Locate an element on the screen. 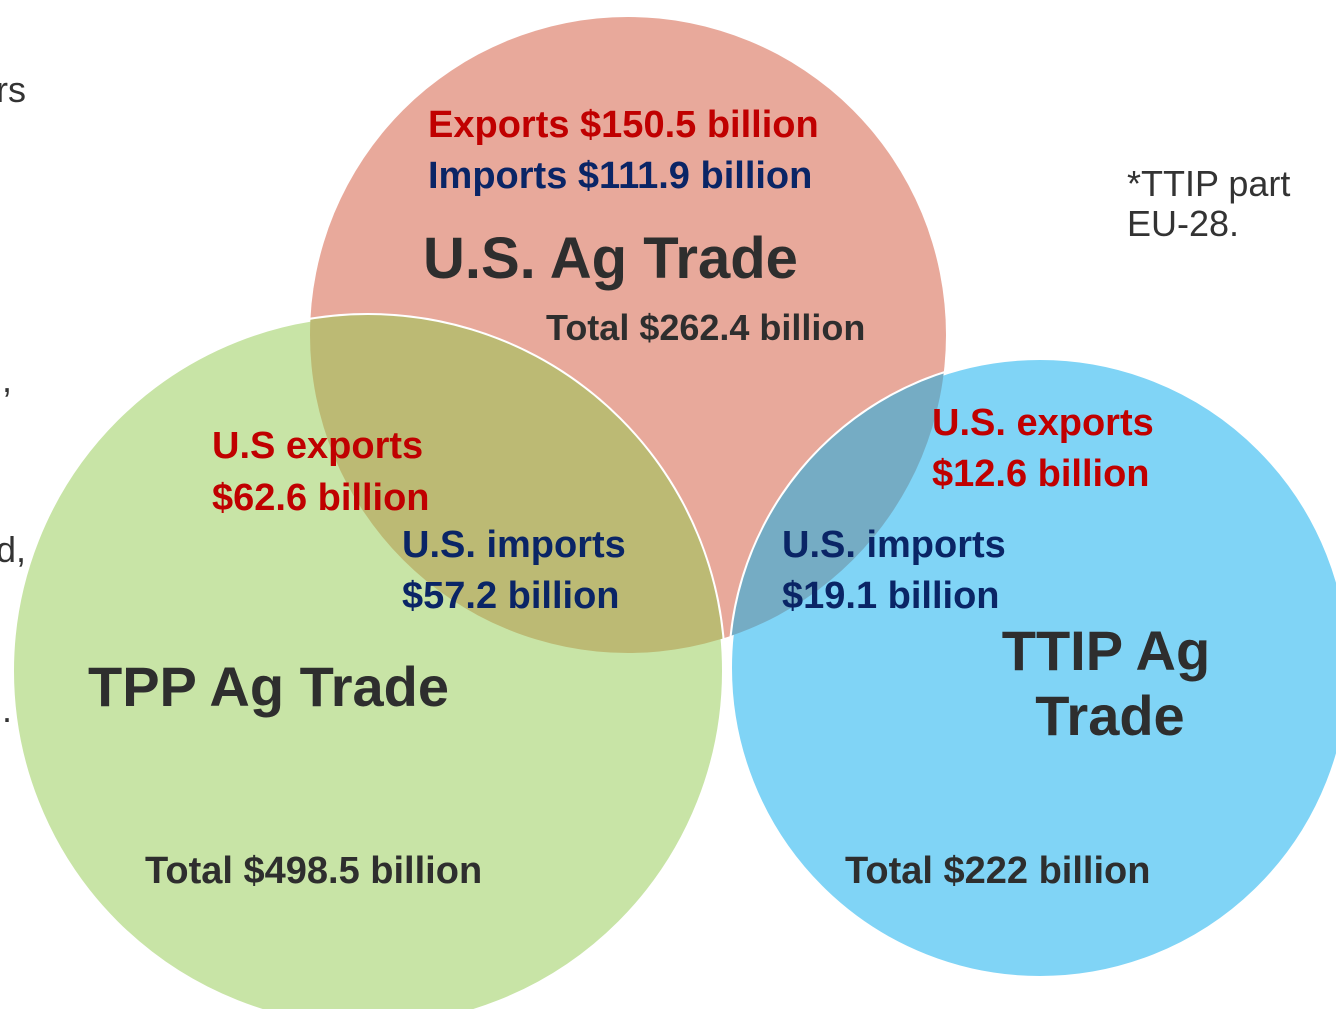 The height and width of the screenshot is (1009, 1336). fragment: rs is located at coordinates (13, 89).